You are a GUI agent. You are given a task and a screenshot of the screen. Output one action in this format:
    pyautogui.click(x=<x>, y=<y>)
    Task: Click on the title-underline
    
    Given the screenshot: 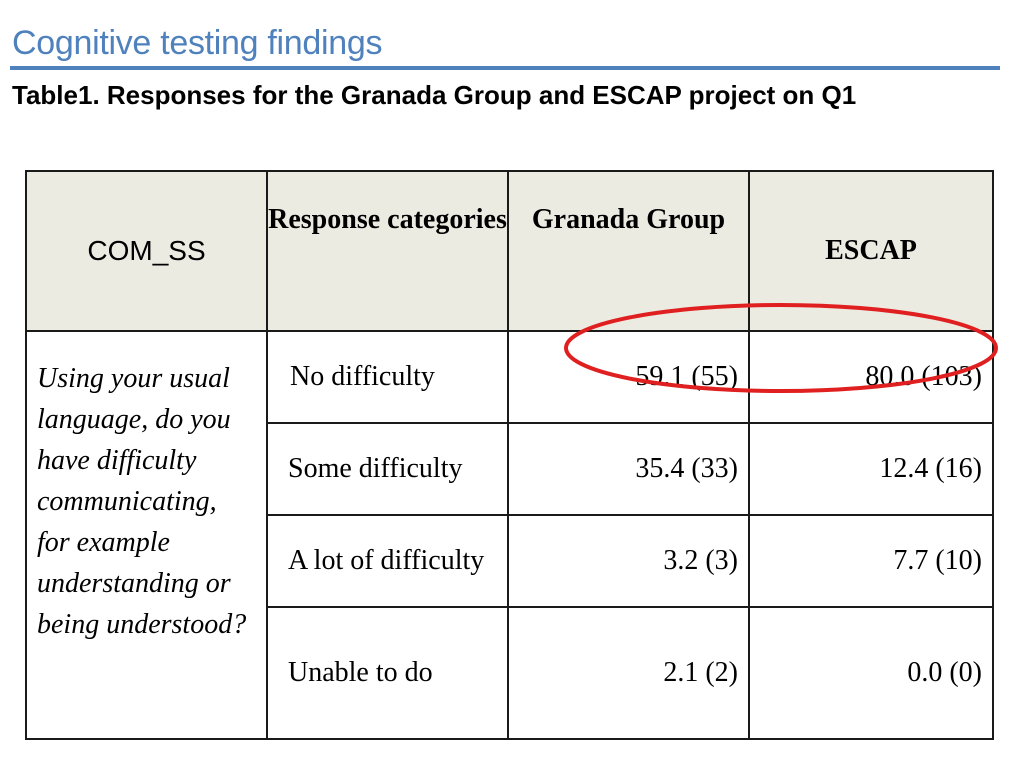 What is the action you would take?
    pyautogui.click(x=505, y=68)
    